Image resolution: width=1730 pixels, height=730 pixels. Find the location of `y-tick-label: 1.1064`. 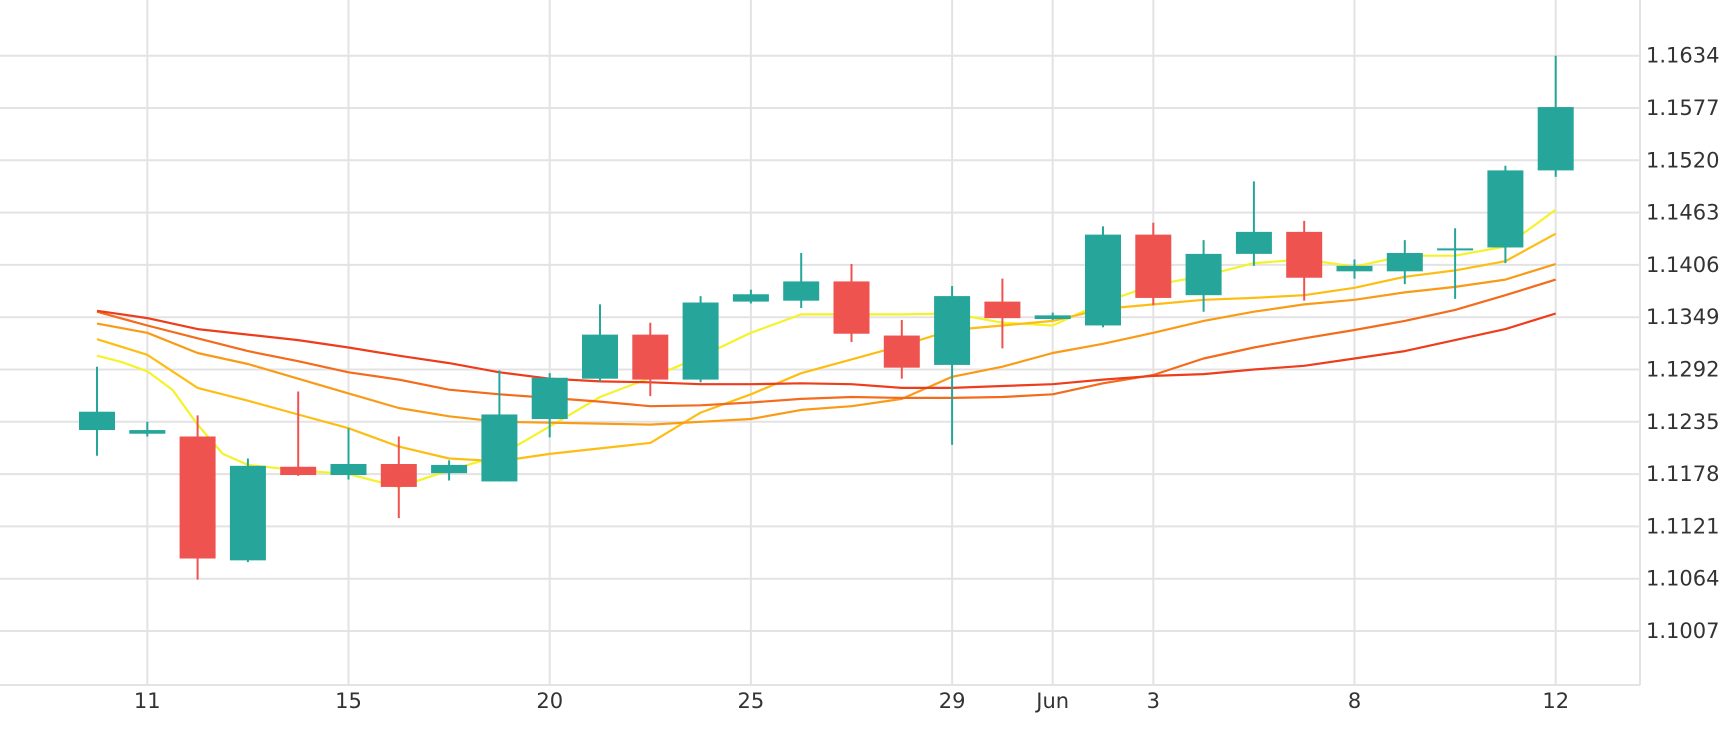

y-tick-label: 1.1064 is located at coordinates (1682, 579).